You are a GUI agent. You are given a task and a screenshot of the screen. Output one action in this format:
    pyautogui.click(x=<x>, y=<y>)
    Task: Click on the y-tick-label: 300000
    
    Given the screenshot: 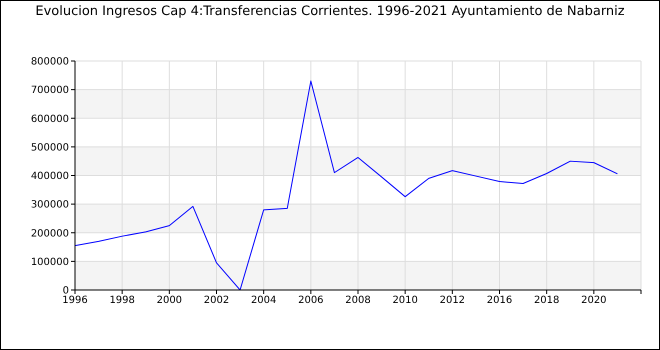 What is the action you would take?
    pyautogui.click(x=49, y=205)
    